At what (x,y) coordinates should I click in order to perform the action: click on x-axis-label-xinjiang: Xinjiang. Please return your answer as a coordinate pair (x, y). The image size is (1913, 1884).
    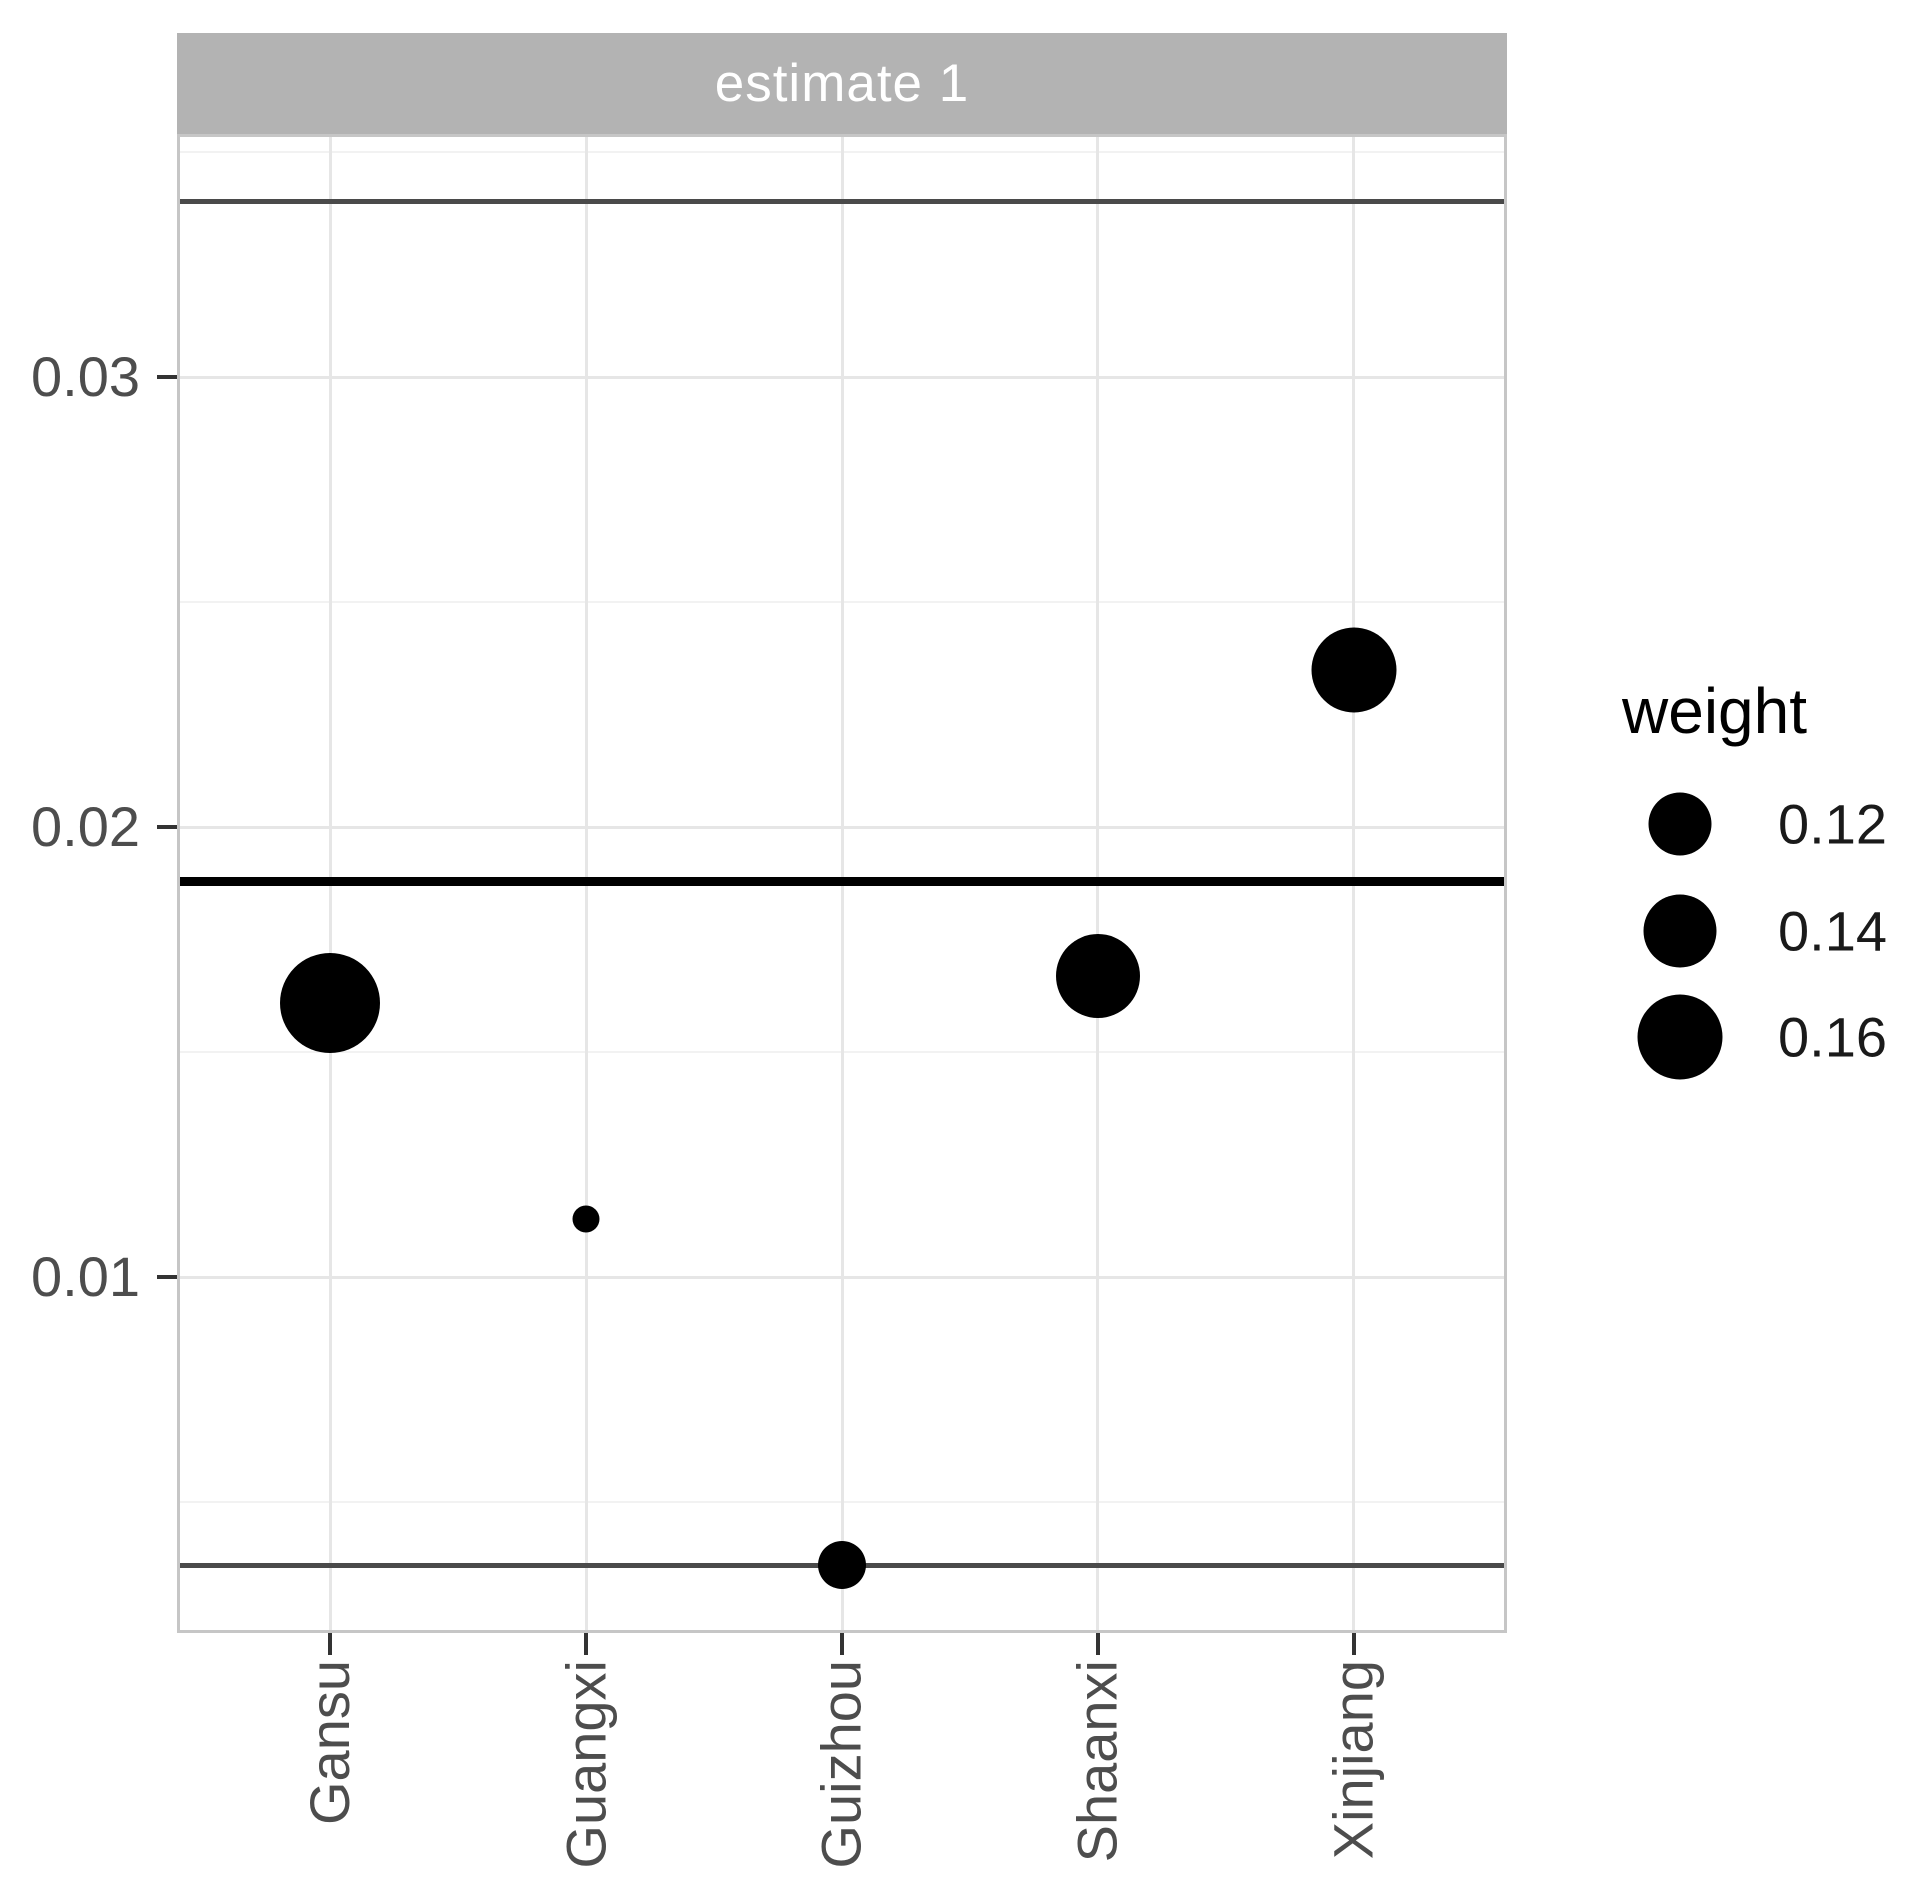
    Looking at the image, I should click on (1353, 1760).